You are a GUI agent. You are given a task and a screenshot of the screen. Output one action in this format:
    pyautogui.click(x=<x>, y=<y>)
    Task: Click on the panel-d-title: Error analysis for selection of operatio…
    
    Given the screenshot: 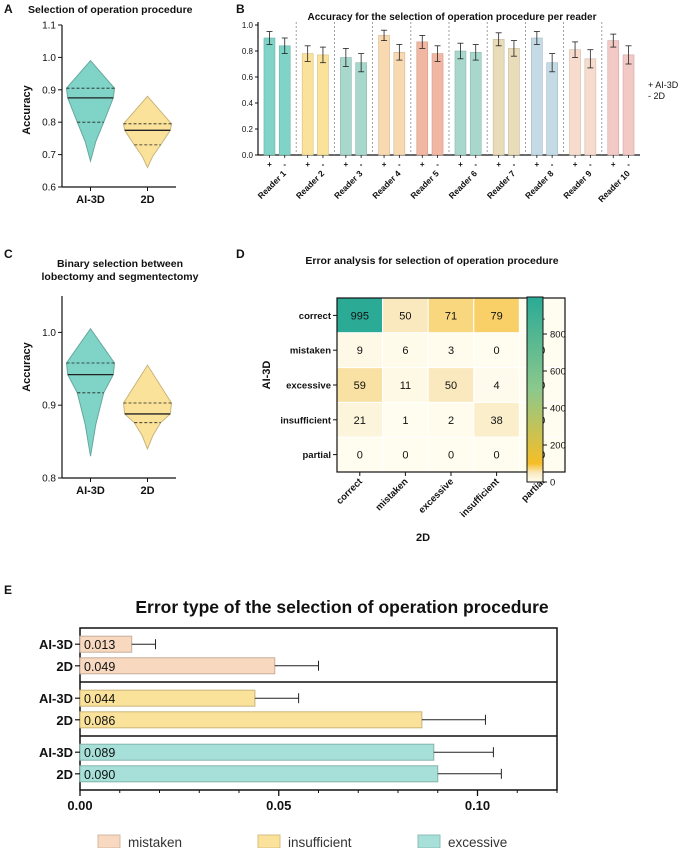 What is the action you would take?
    pyautogui.click(x=431, y=261)
    